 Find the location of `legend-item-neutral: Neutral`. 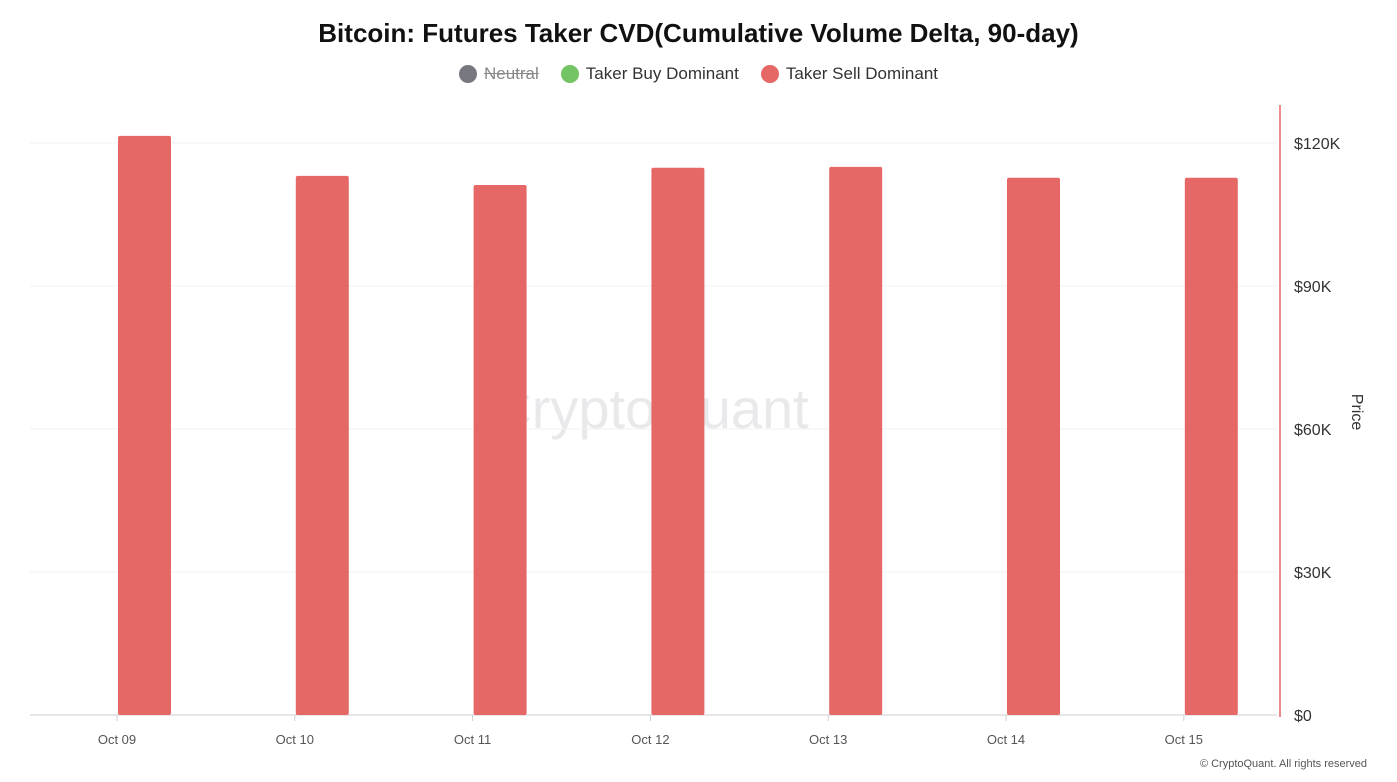

legend-item-neutral: Neutral is located at coordinates (498, 74).